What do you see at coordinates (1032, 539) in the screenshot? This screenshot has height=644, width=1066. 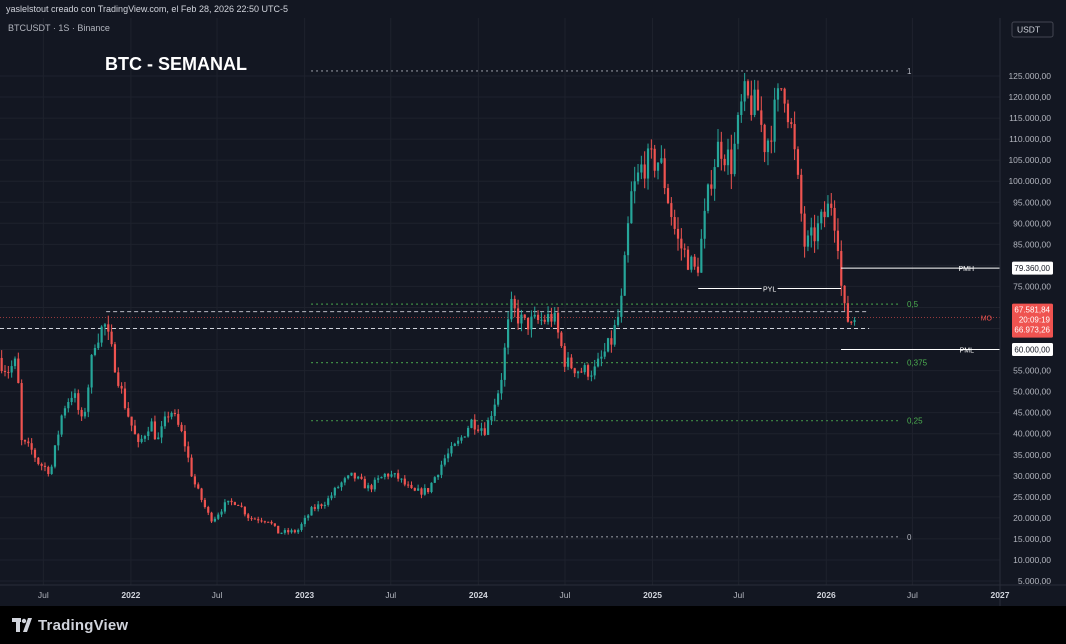 I see `y-tick-label: 15.000,00` at bounding box center [1032, 539].